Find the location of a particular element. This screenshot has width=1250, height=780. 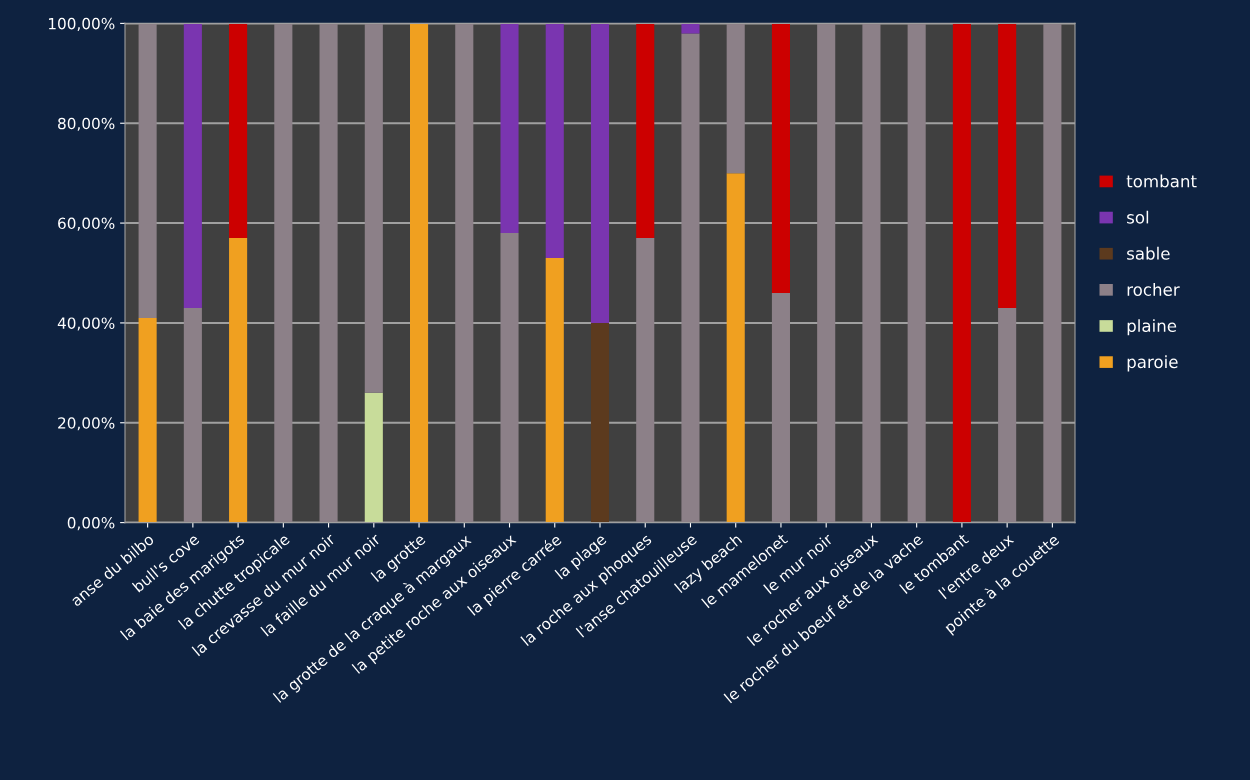

legend-label: paroie is located at coordinates (1152, 363).